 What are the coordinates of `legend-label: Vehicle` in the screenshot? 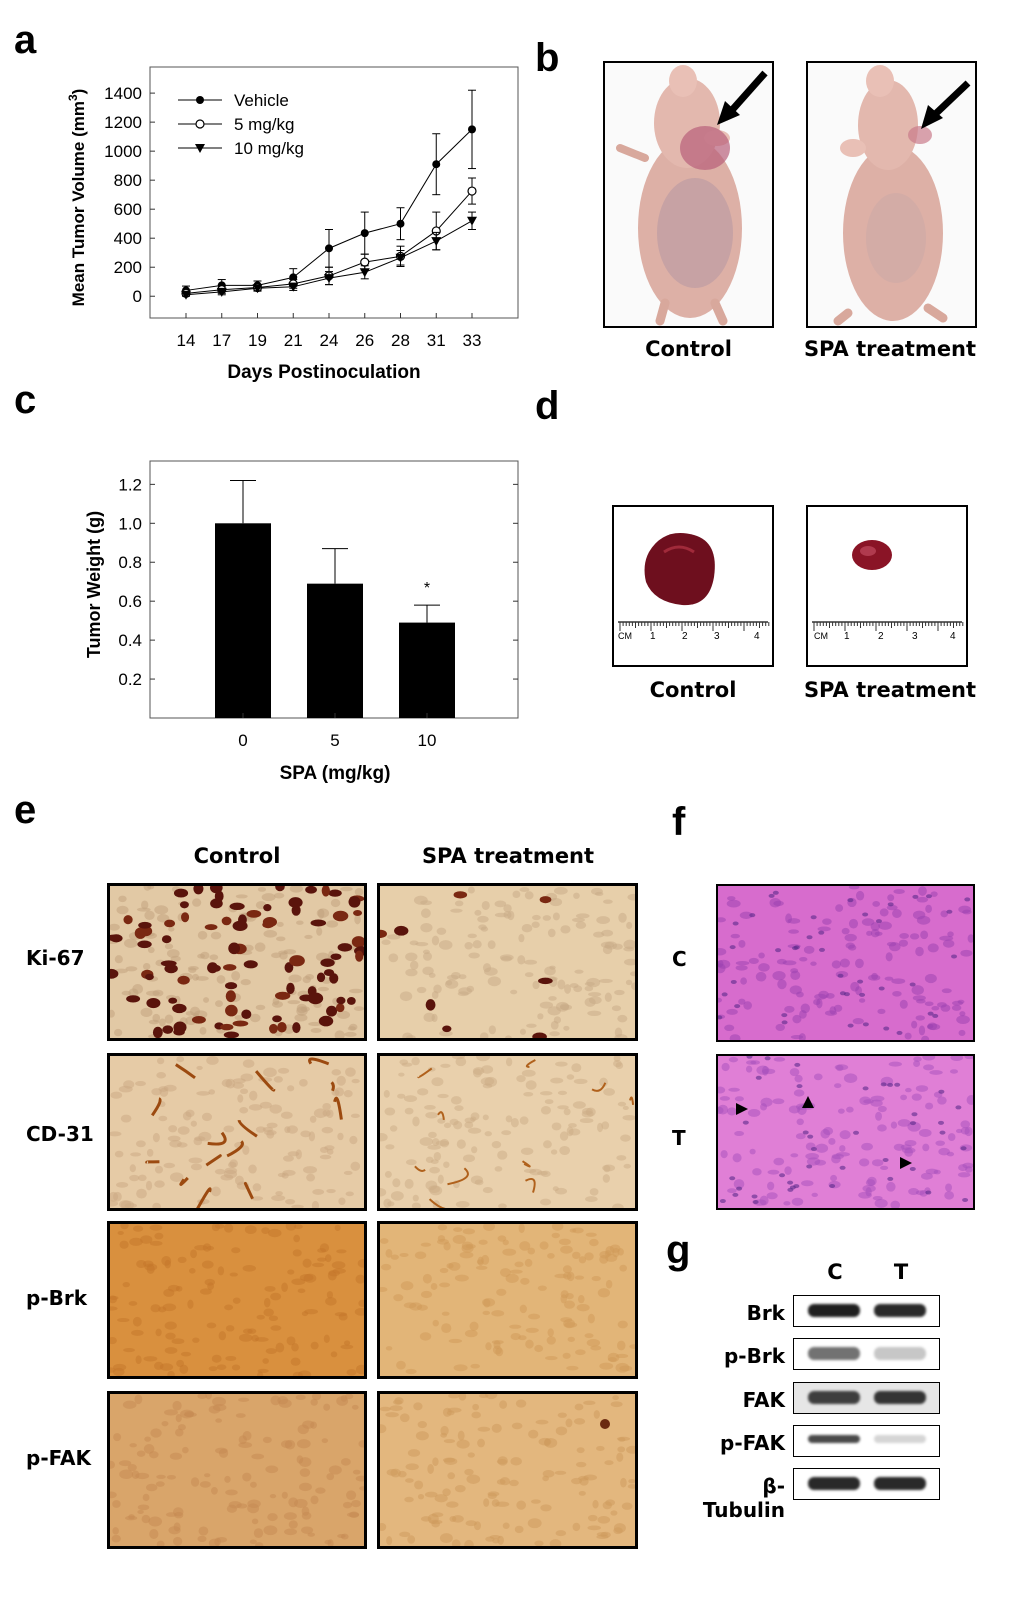 It's located at (261, 100).